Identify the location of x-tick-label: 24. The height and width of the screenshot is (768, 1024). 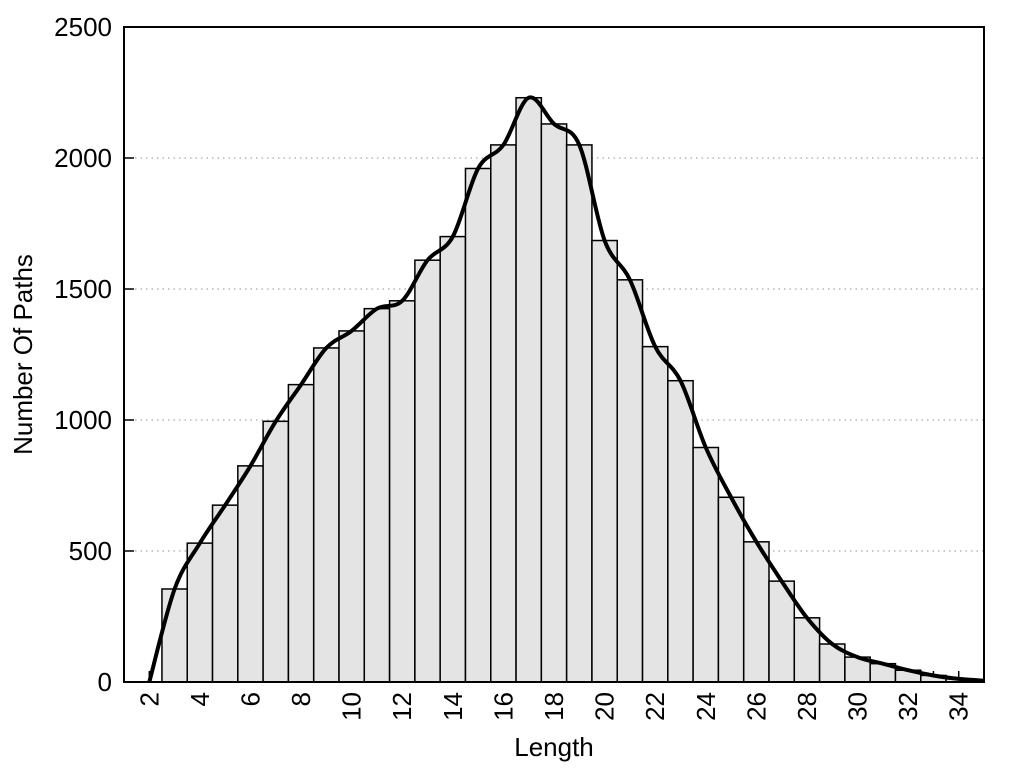
(706, 706).